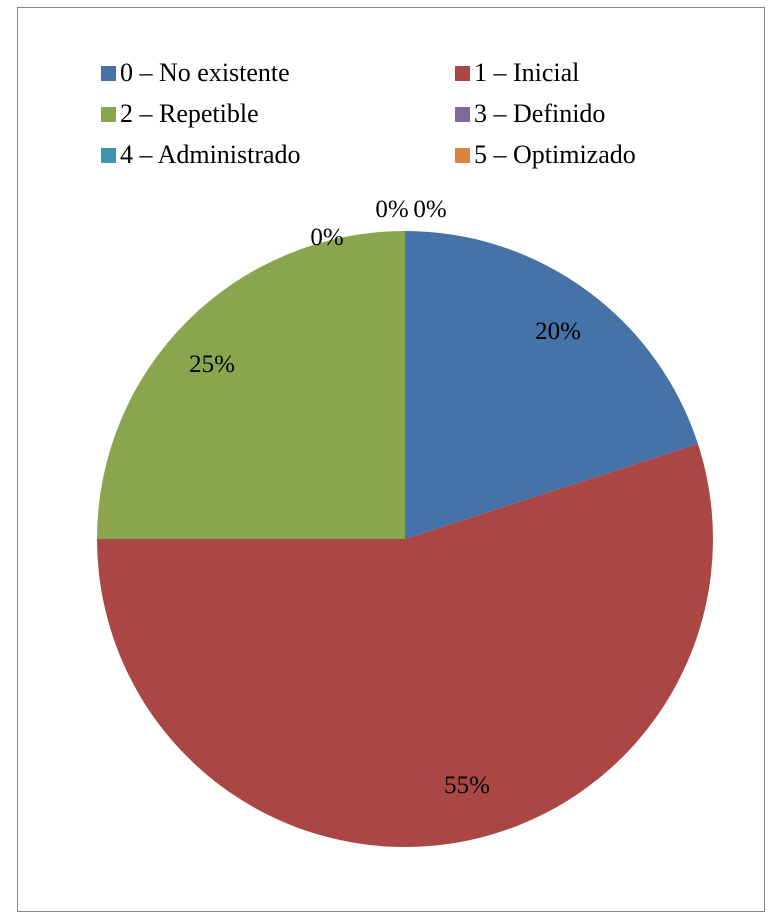  I want to click on legend-item-3: 3 – Definido, so click(530, 114).